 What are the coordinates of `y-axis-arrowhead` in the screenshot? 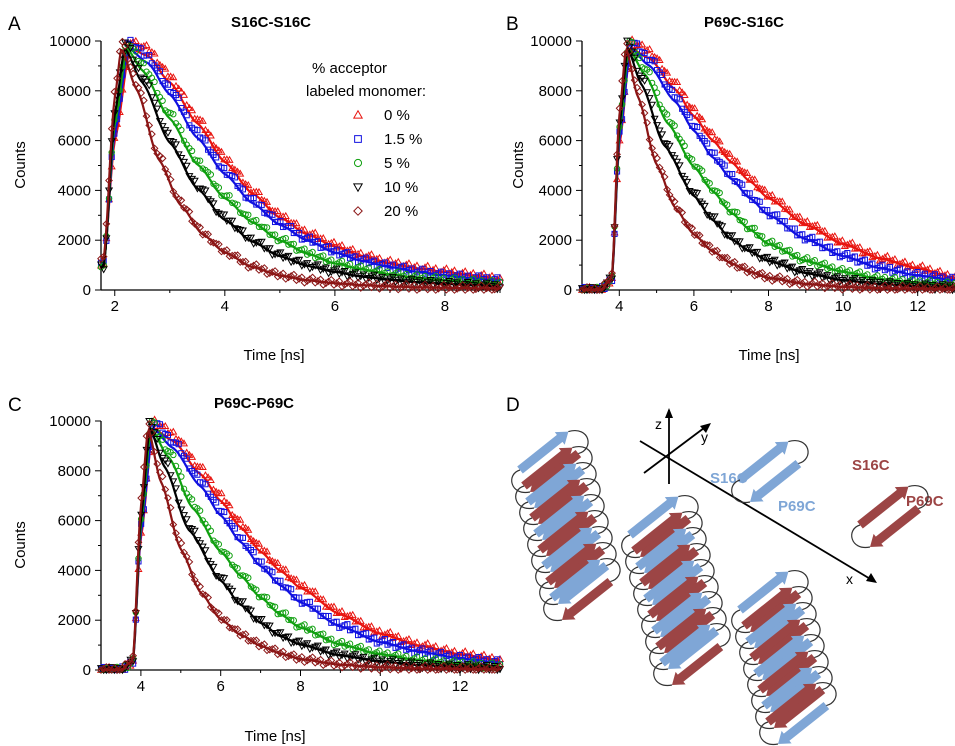 It's located at (705, 428).